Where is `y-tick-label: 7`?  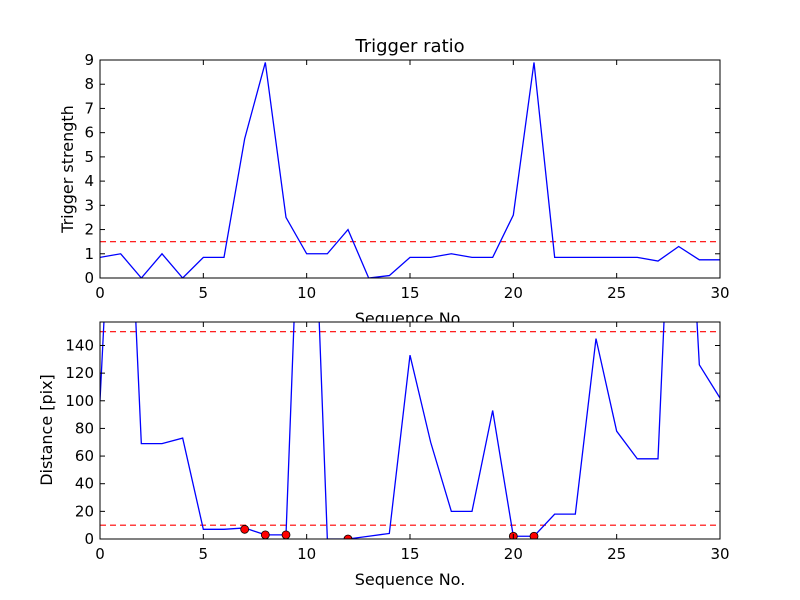 y-tick-label: 7 is located at coordinates (89, 108).